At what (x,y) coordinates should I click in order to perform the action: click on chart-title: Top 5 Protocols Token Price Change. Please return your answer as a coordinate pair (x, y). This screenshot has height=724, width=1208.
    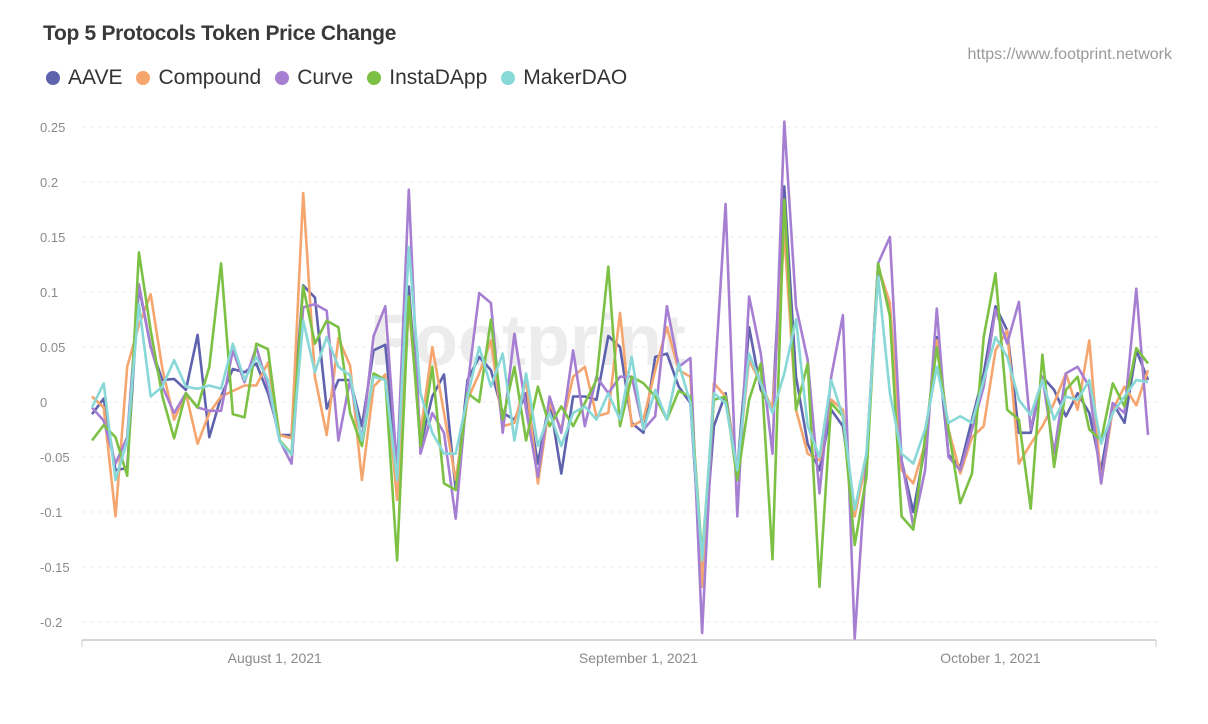
    Looking at the image, I should click on (220, 33).